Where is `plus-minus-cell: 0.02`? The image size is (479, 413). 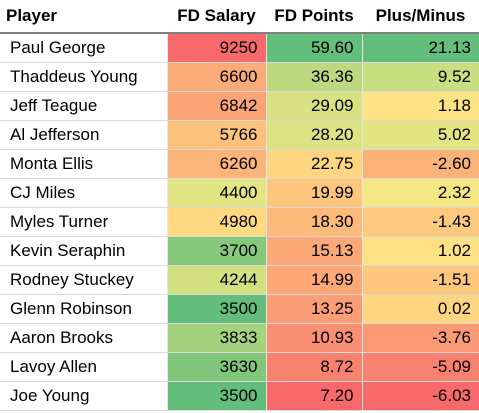
plus-minus-cell: 0.02 is located at coordinates (420, 309).